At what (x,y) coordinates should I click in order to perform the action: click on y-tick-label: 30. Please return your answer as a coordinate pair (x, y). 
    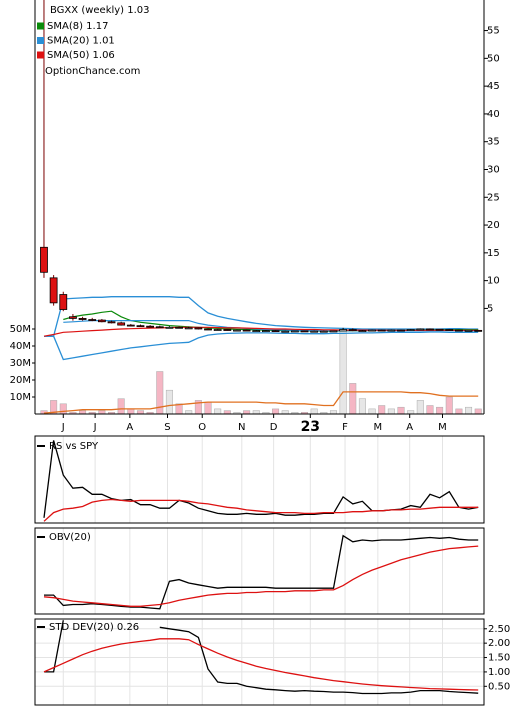
    Looking at the image, I should click on (493, 169).